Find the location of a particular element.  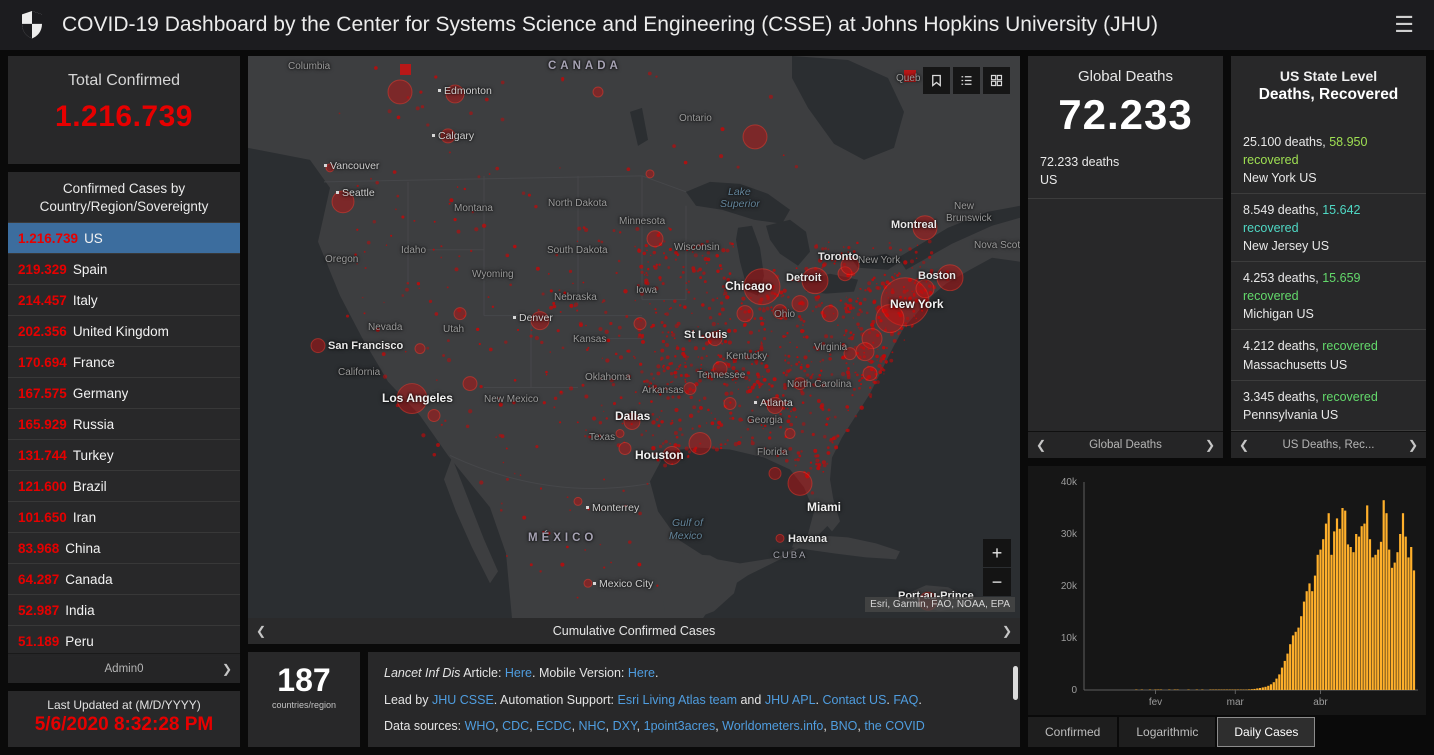

bookmark-icon is located at coordinates (936, 80).